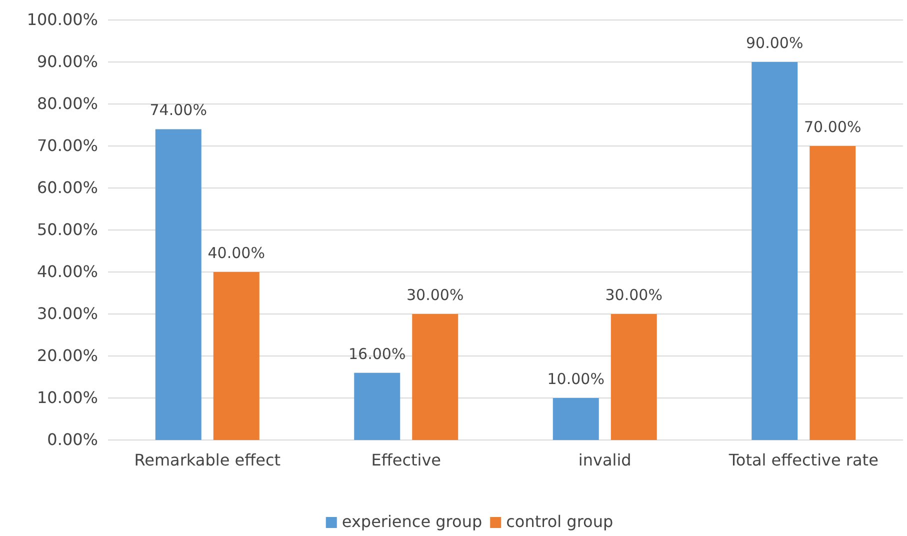 The height and width of the screenshot is (536, 907). I want to click on y-tick-label: 100.00%, so click(62, 20).